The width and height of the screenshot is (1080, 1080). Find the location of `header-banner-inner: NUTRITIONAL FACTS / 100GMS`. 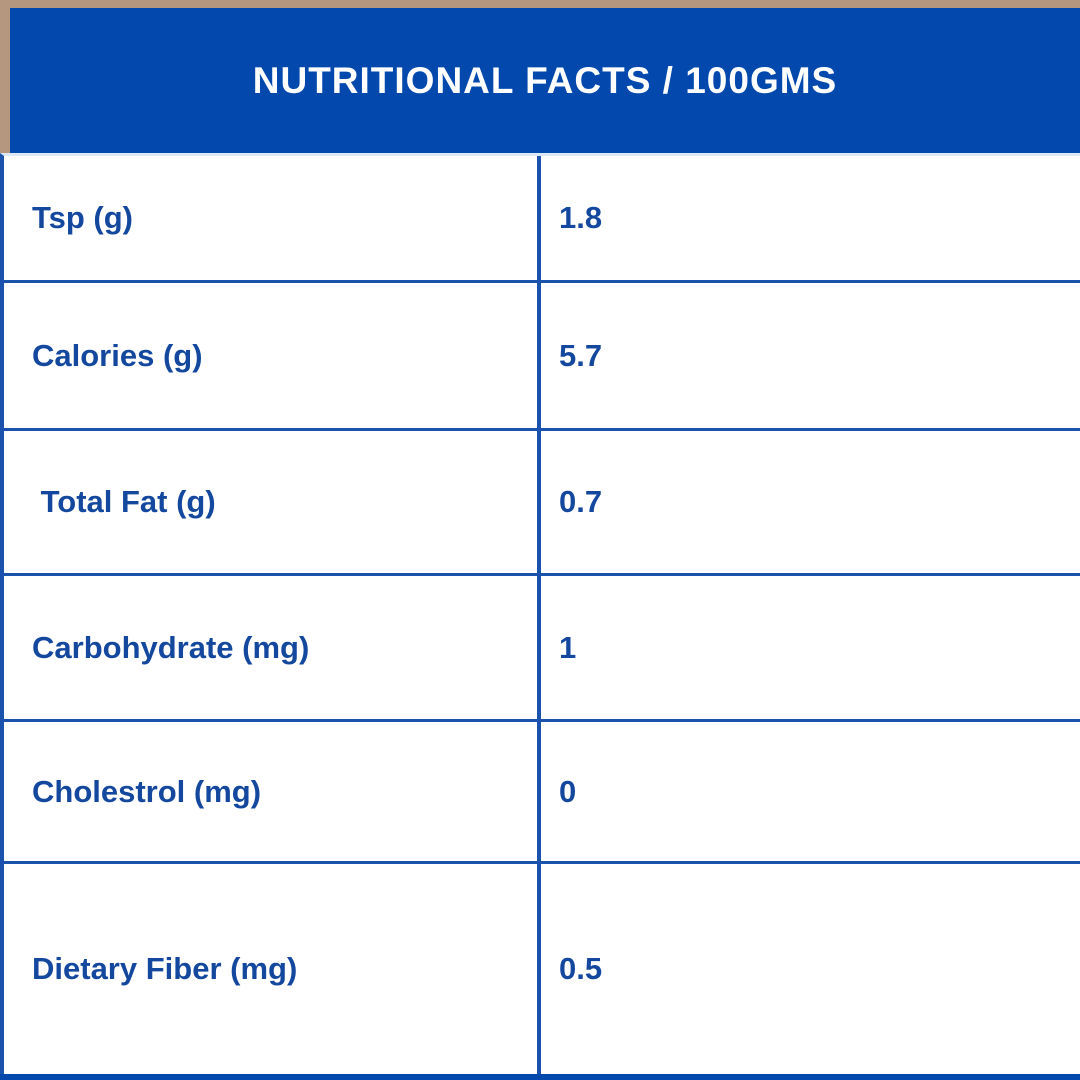

header-banner-inner: NUTRITIONAL FACTS / 100GMS is located at coordinates (545, 80).